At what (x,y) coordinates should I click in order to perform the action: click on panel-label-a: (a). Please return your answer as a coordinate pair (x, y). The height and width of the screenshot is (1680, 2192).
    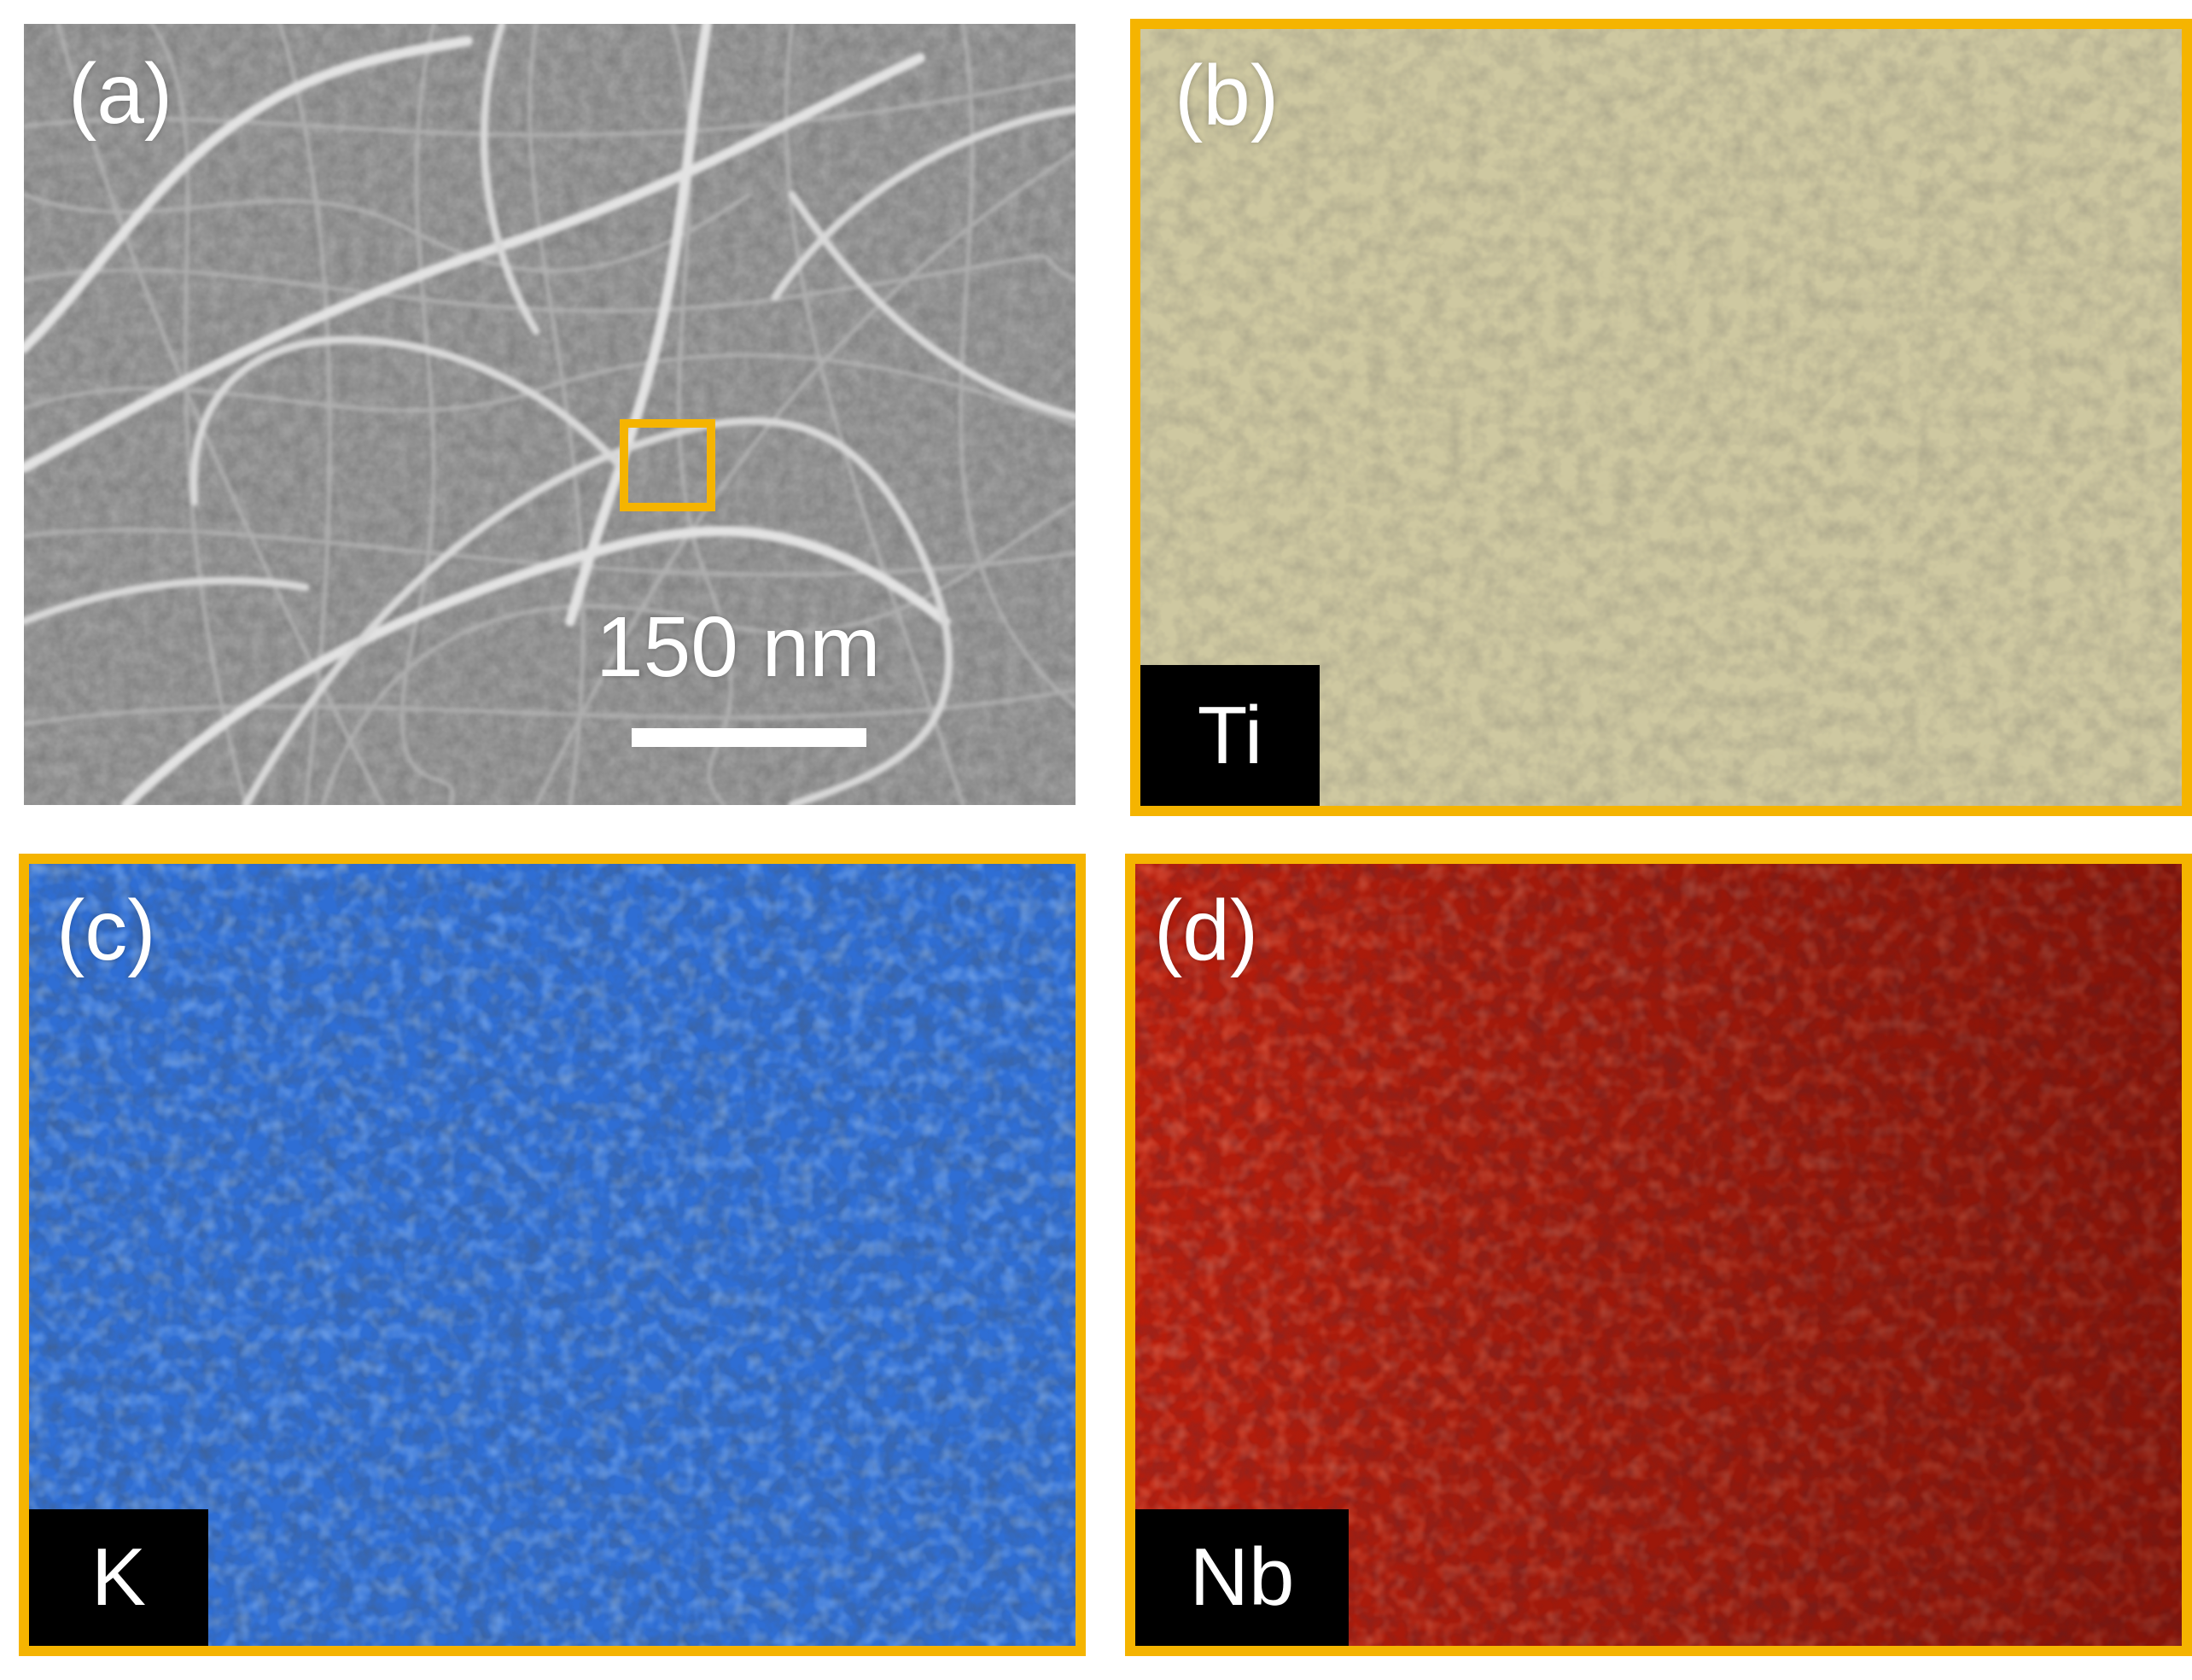
    Looking at the image, I should click on (121, 94).